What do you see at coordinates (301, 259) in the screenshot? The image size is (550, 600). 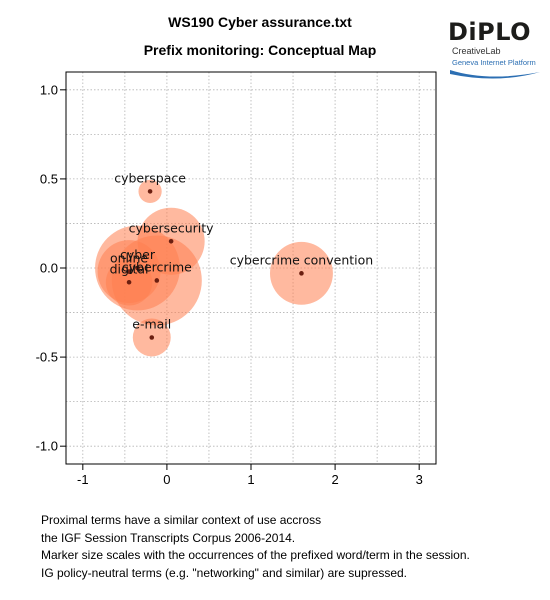 I see `label-cybercrime-convention: cybercrime convention` at bounding box center [301, 259].